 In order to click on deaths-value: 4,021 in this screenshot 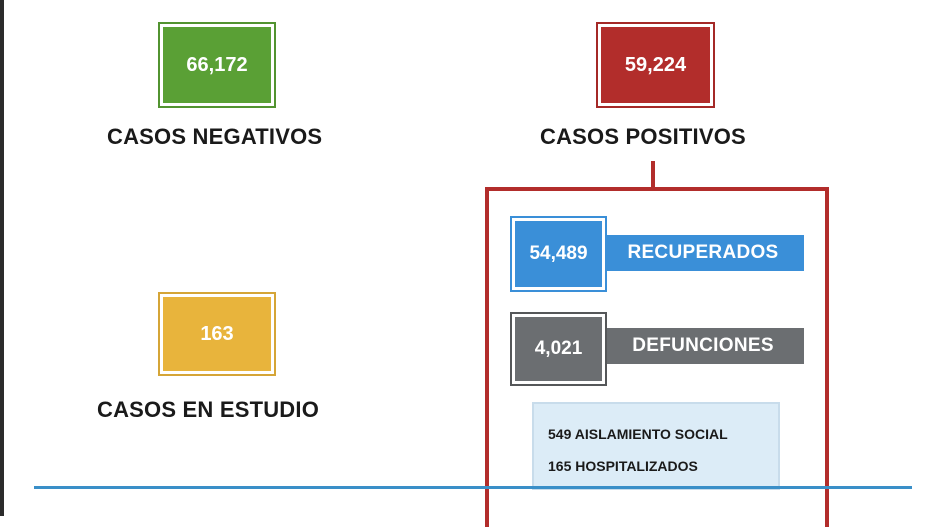, I will do `click(558, 349)`.